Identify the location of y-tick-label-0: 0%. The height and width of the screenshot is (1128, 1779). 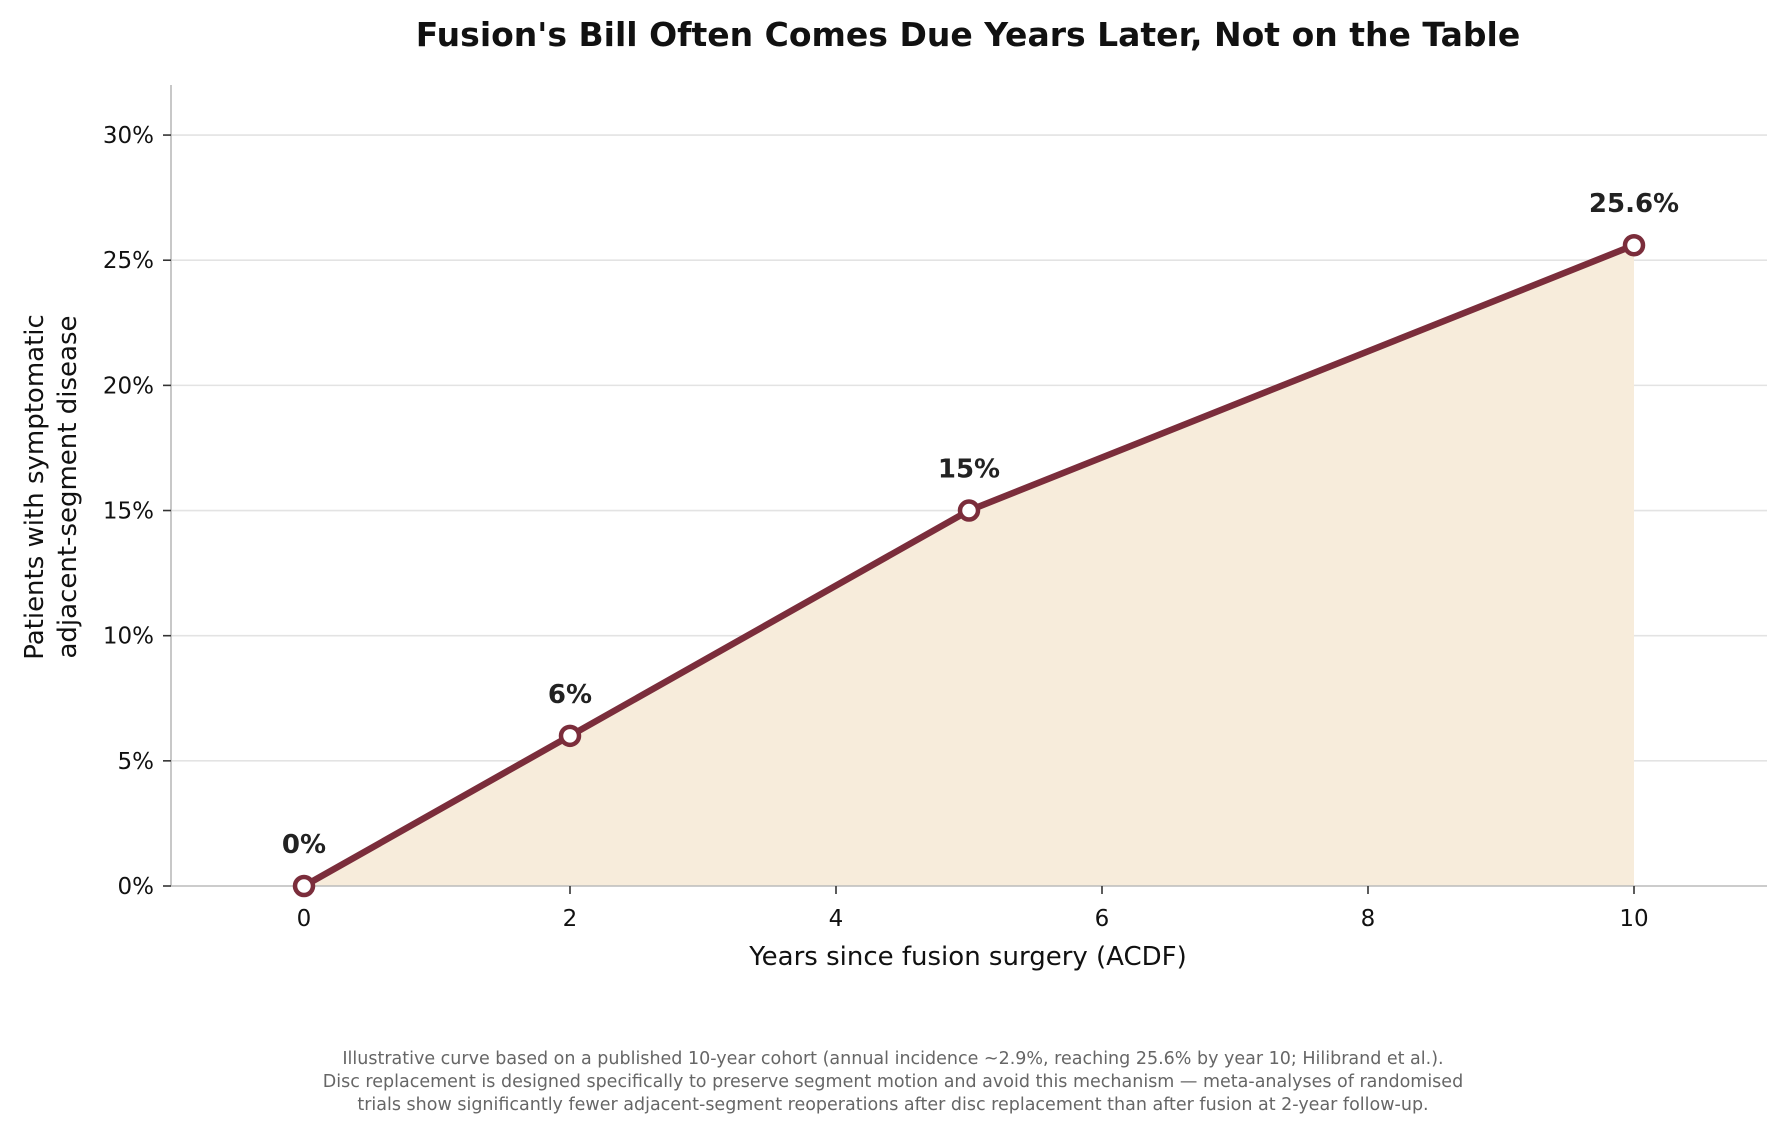
(136, 887).